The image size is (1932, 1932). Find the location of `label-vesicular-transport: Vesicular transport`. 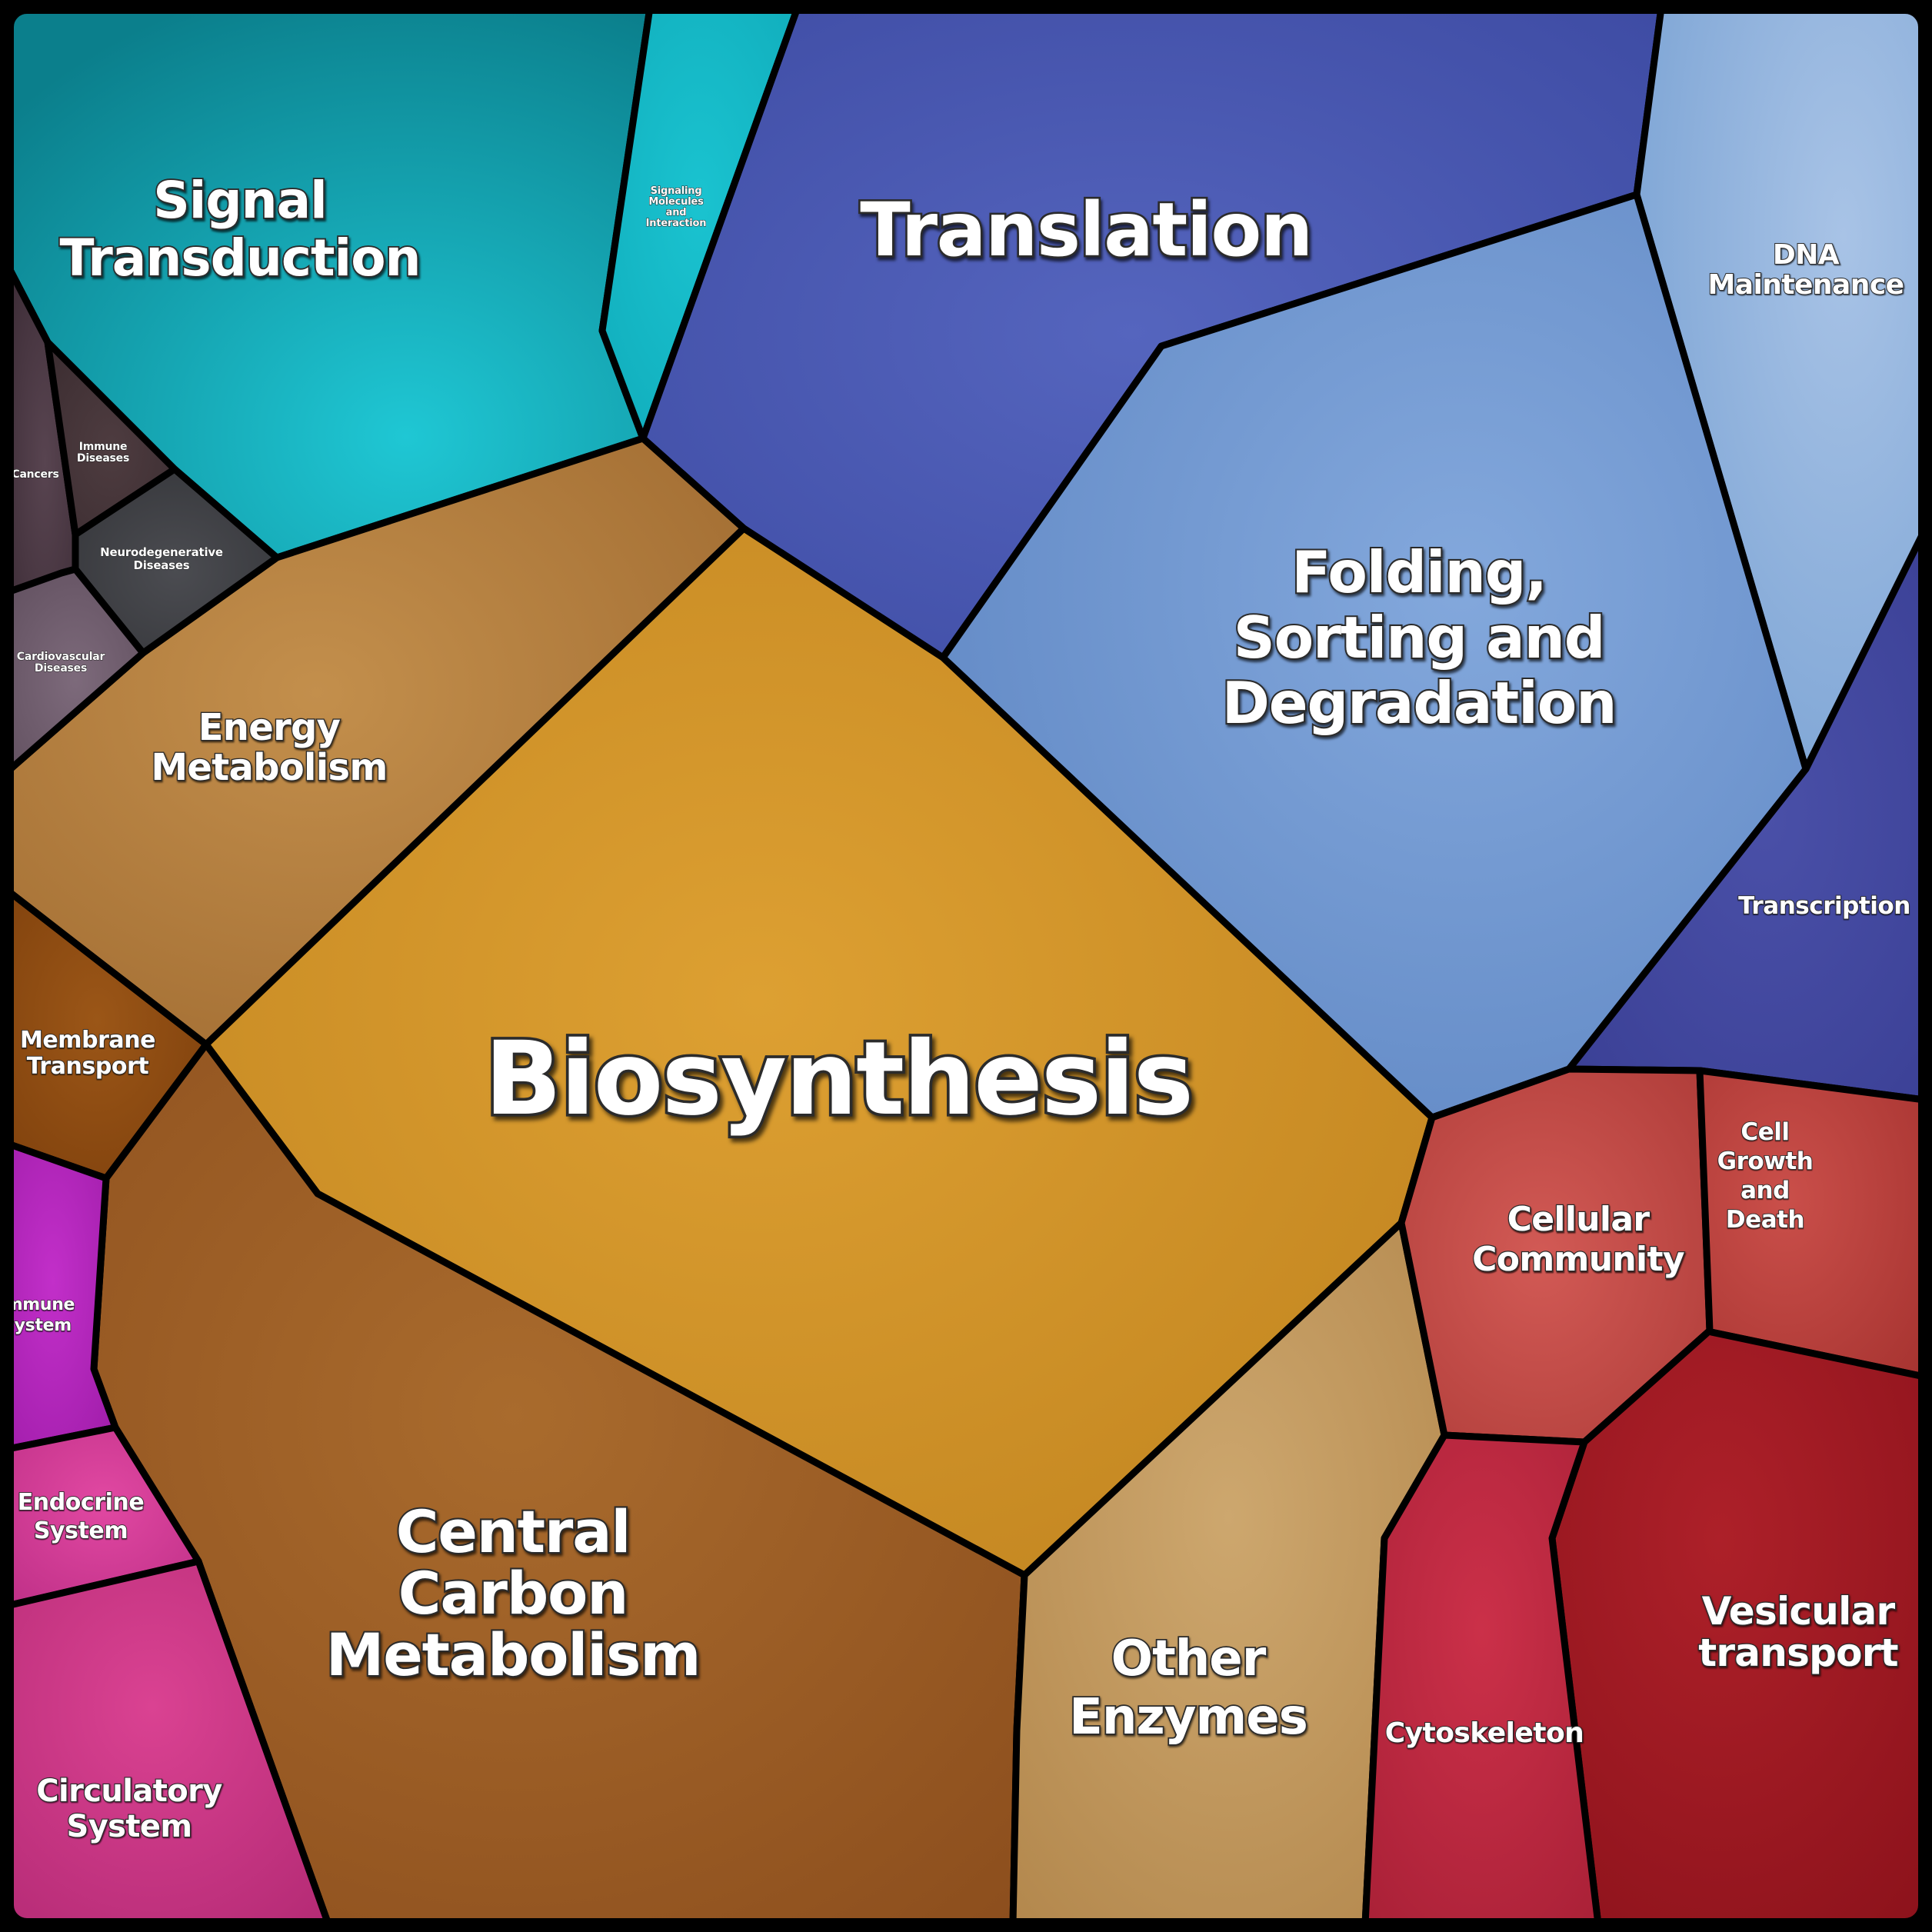

label-vesicular-transport: Vesicular transport is located at coordinates (1798, 1632).